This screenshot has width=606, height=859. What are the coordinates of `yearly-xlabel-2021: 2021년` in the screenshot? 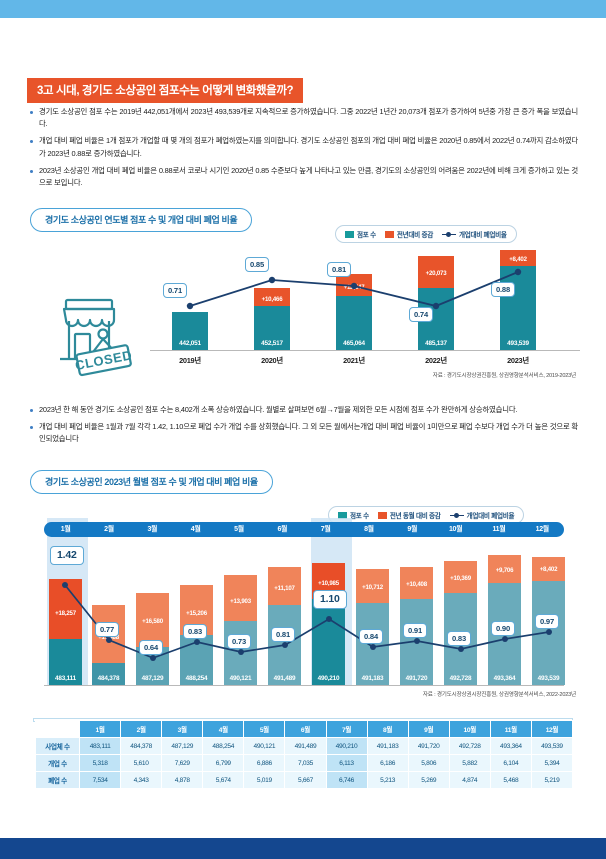 It's located at (354, 360).